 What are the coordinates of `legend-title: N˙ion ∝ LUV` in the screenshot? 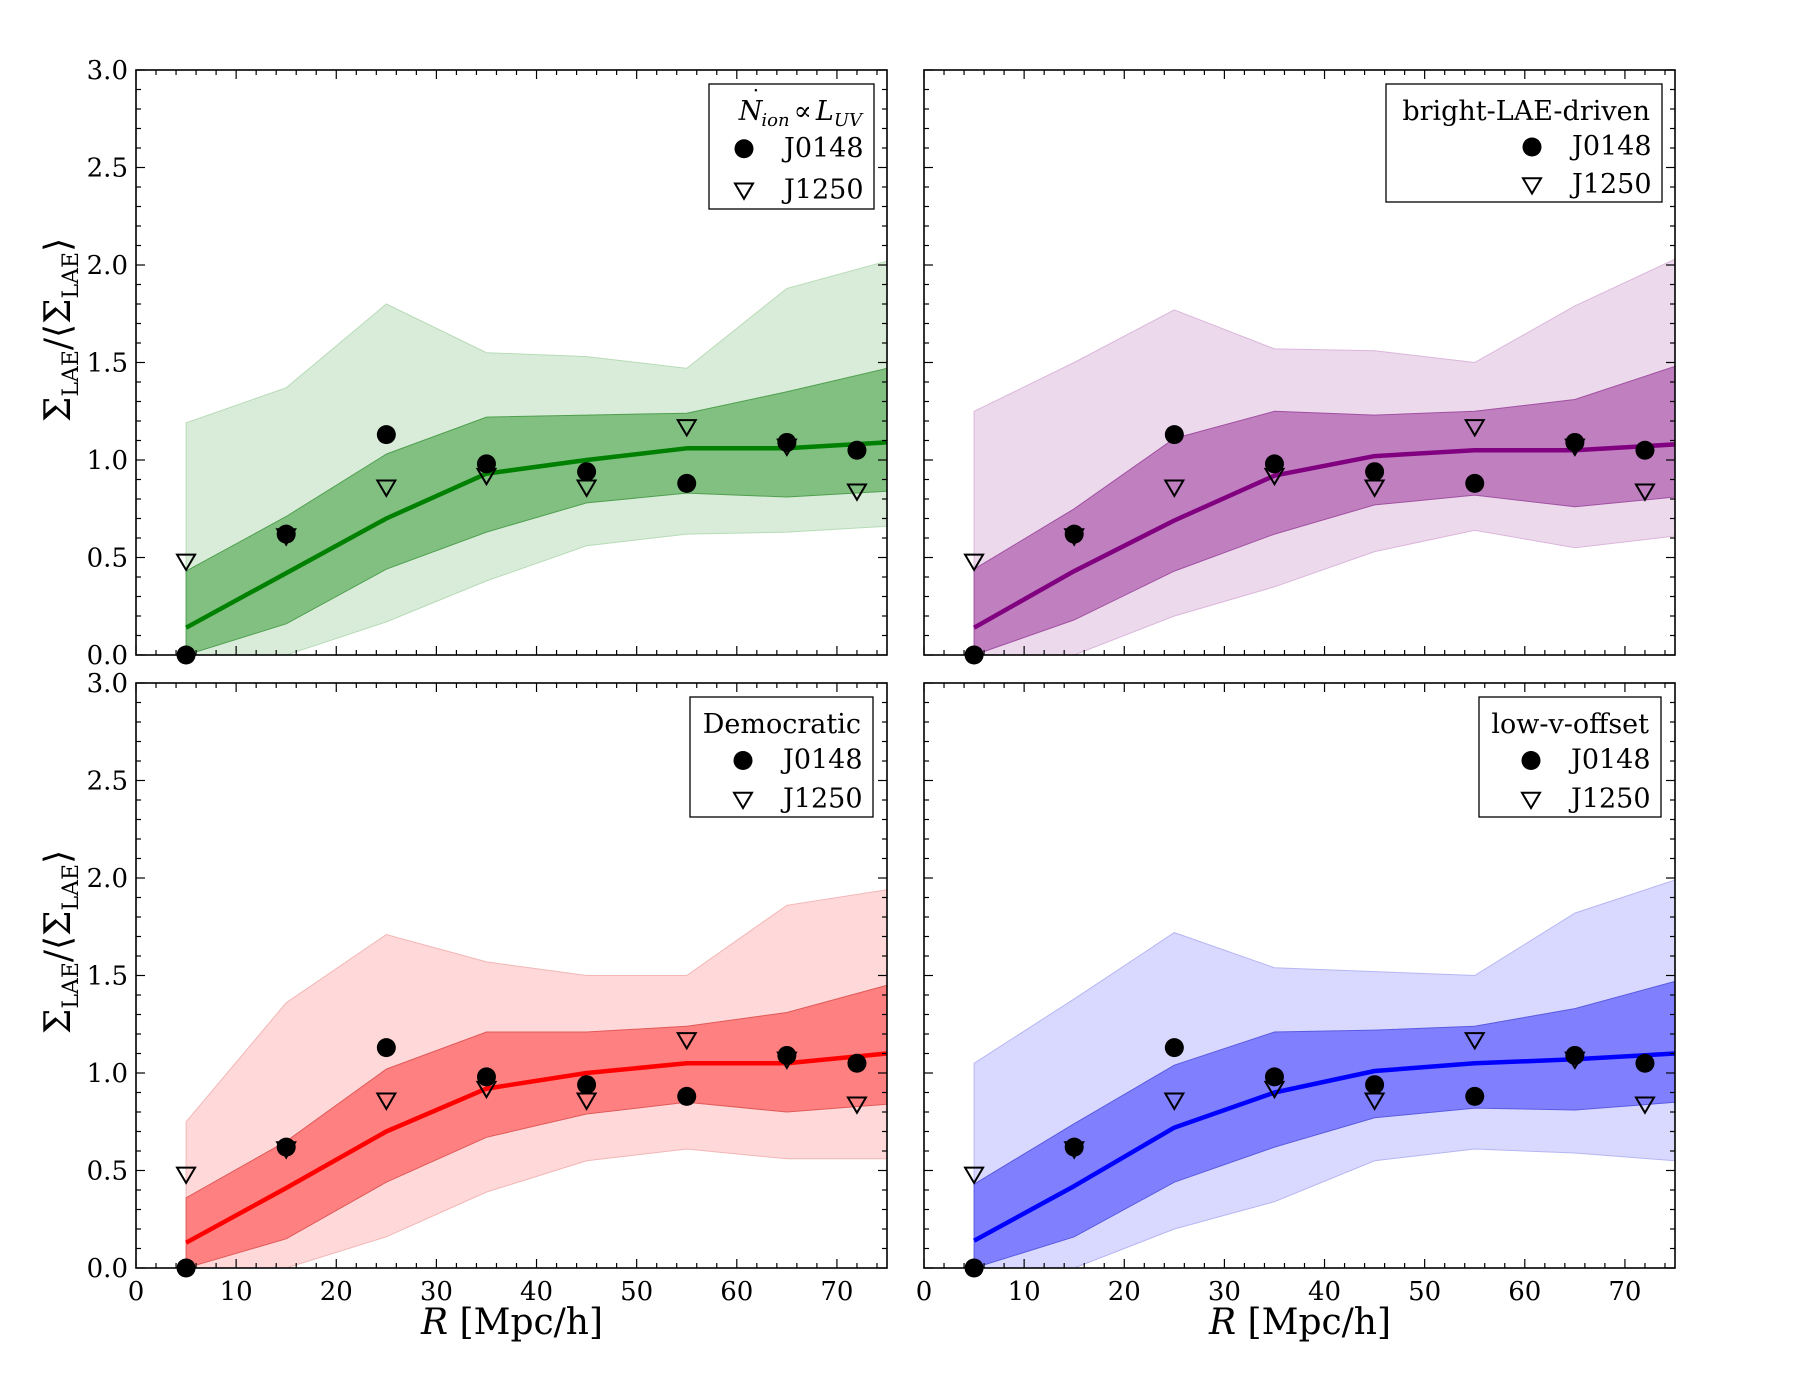 It's located at (801, 109).